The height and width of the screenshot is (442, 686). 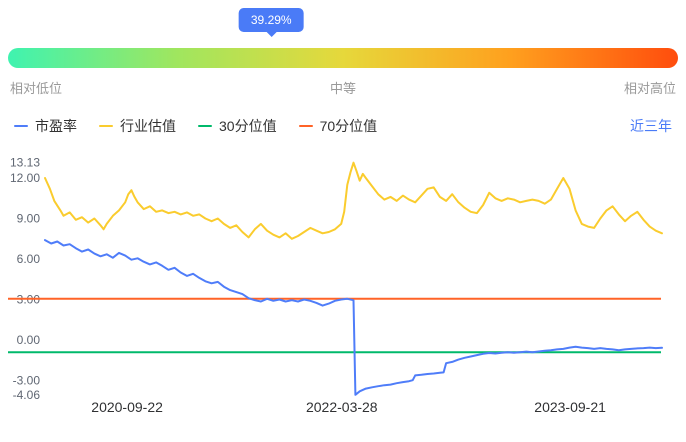 I want to click on legend-label-industry: 行业估值, so click(x=148, y=126).